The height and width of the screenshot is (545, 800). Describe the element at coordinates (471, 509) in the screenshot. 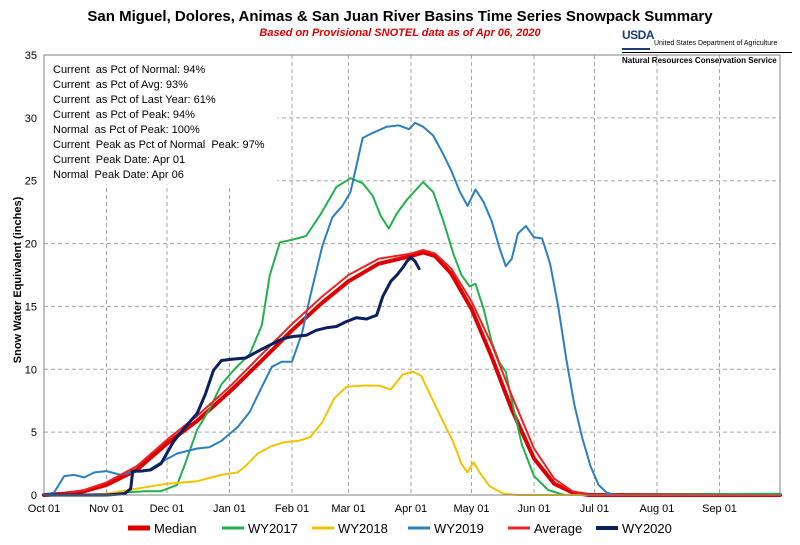

I see `x-tick-label: May 01` at that location.